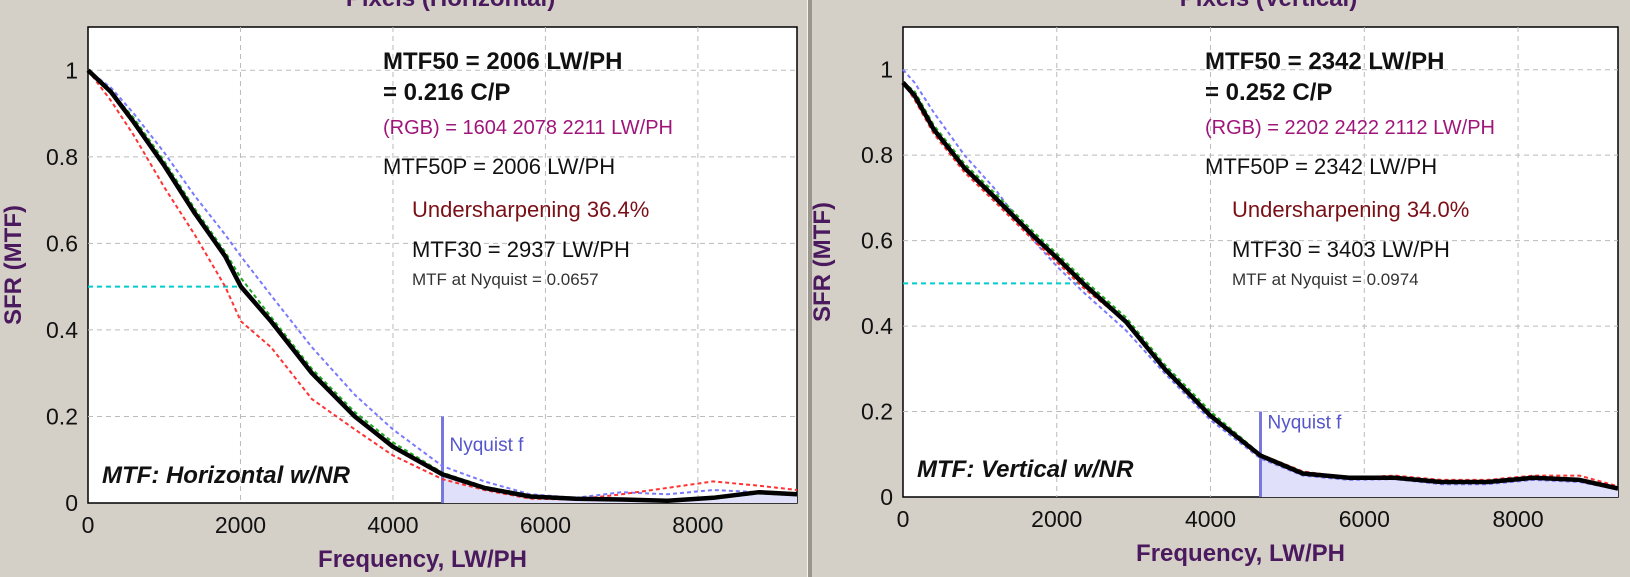  I want to click on rgb-mtf50-values: (RGB) = 1604 2078 2211 LW/PH, so click(528, 128).